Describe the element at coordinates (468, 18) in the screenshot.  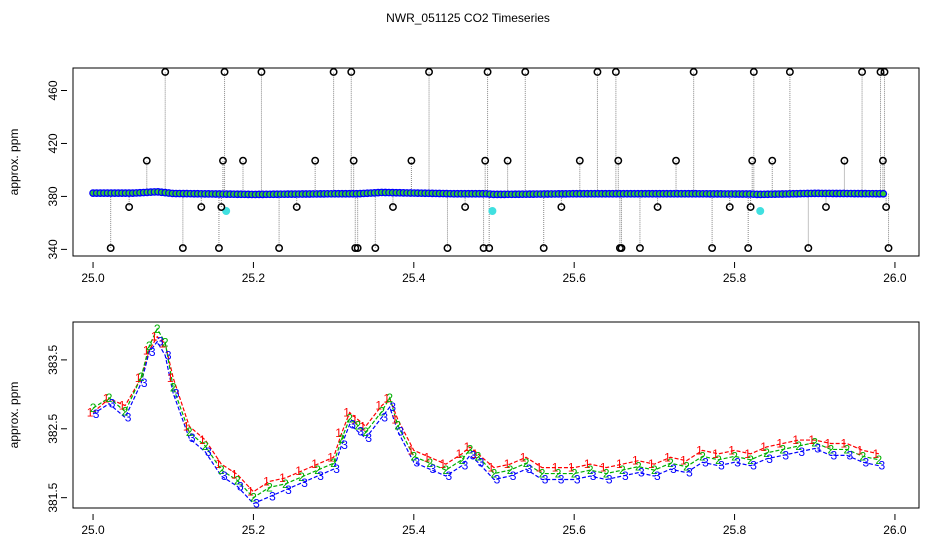
I see `chart-title: NWR_051125 CO2 Timeseries` at that location.